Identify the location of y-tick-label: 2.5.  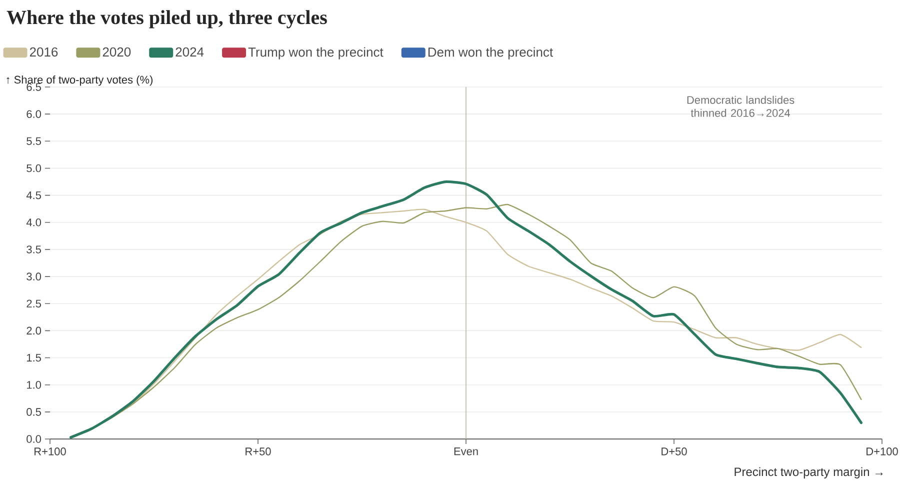
(33, 304).